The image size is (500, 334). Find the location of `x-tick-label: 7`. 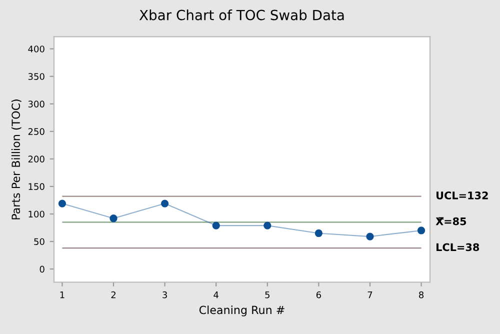

x-tick-label: 7 is located at coordinates (370, 295).